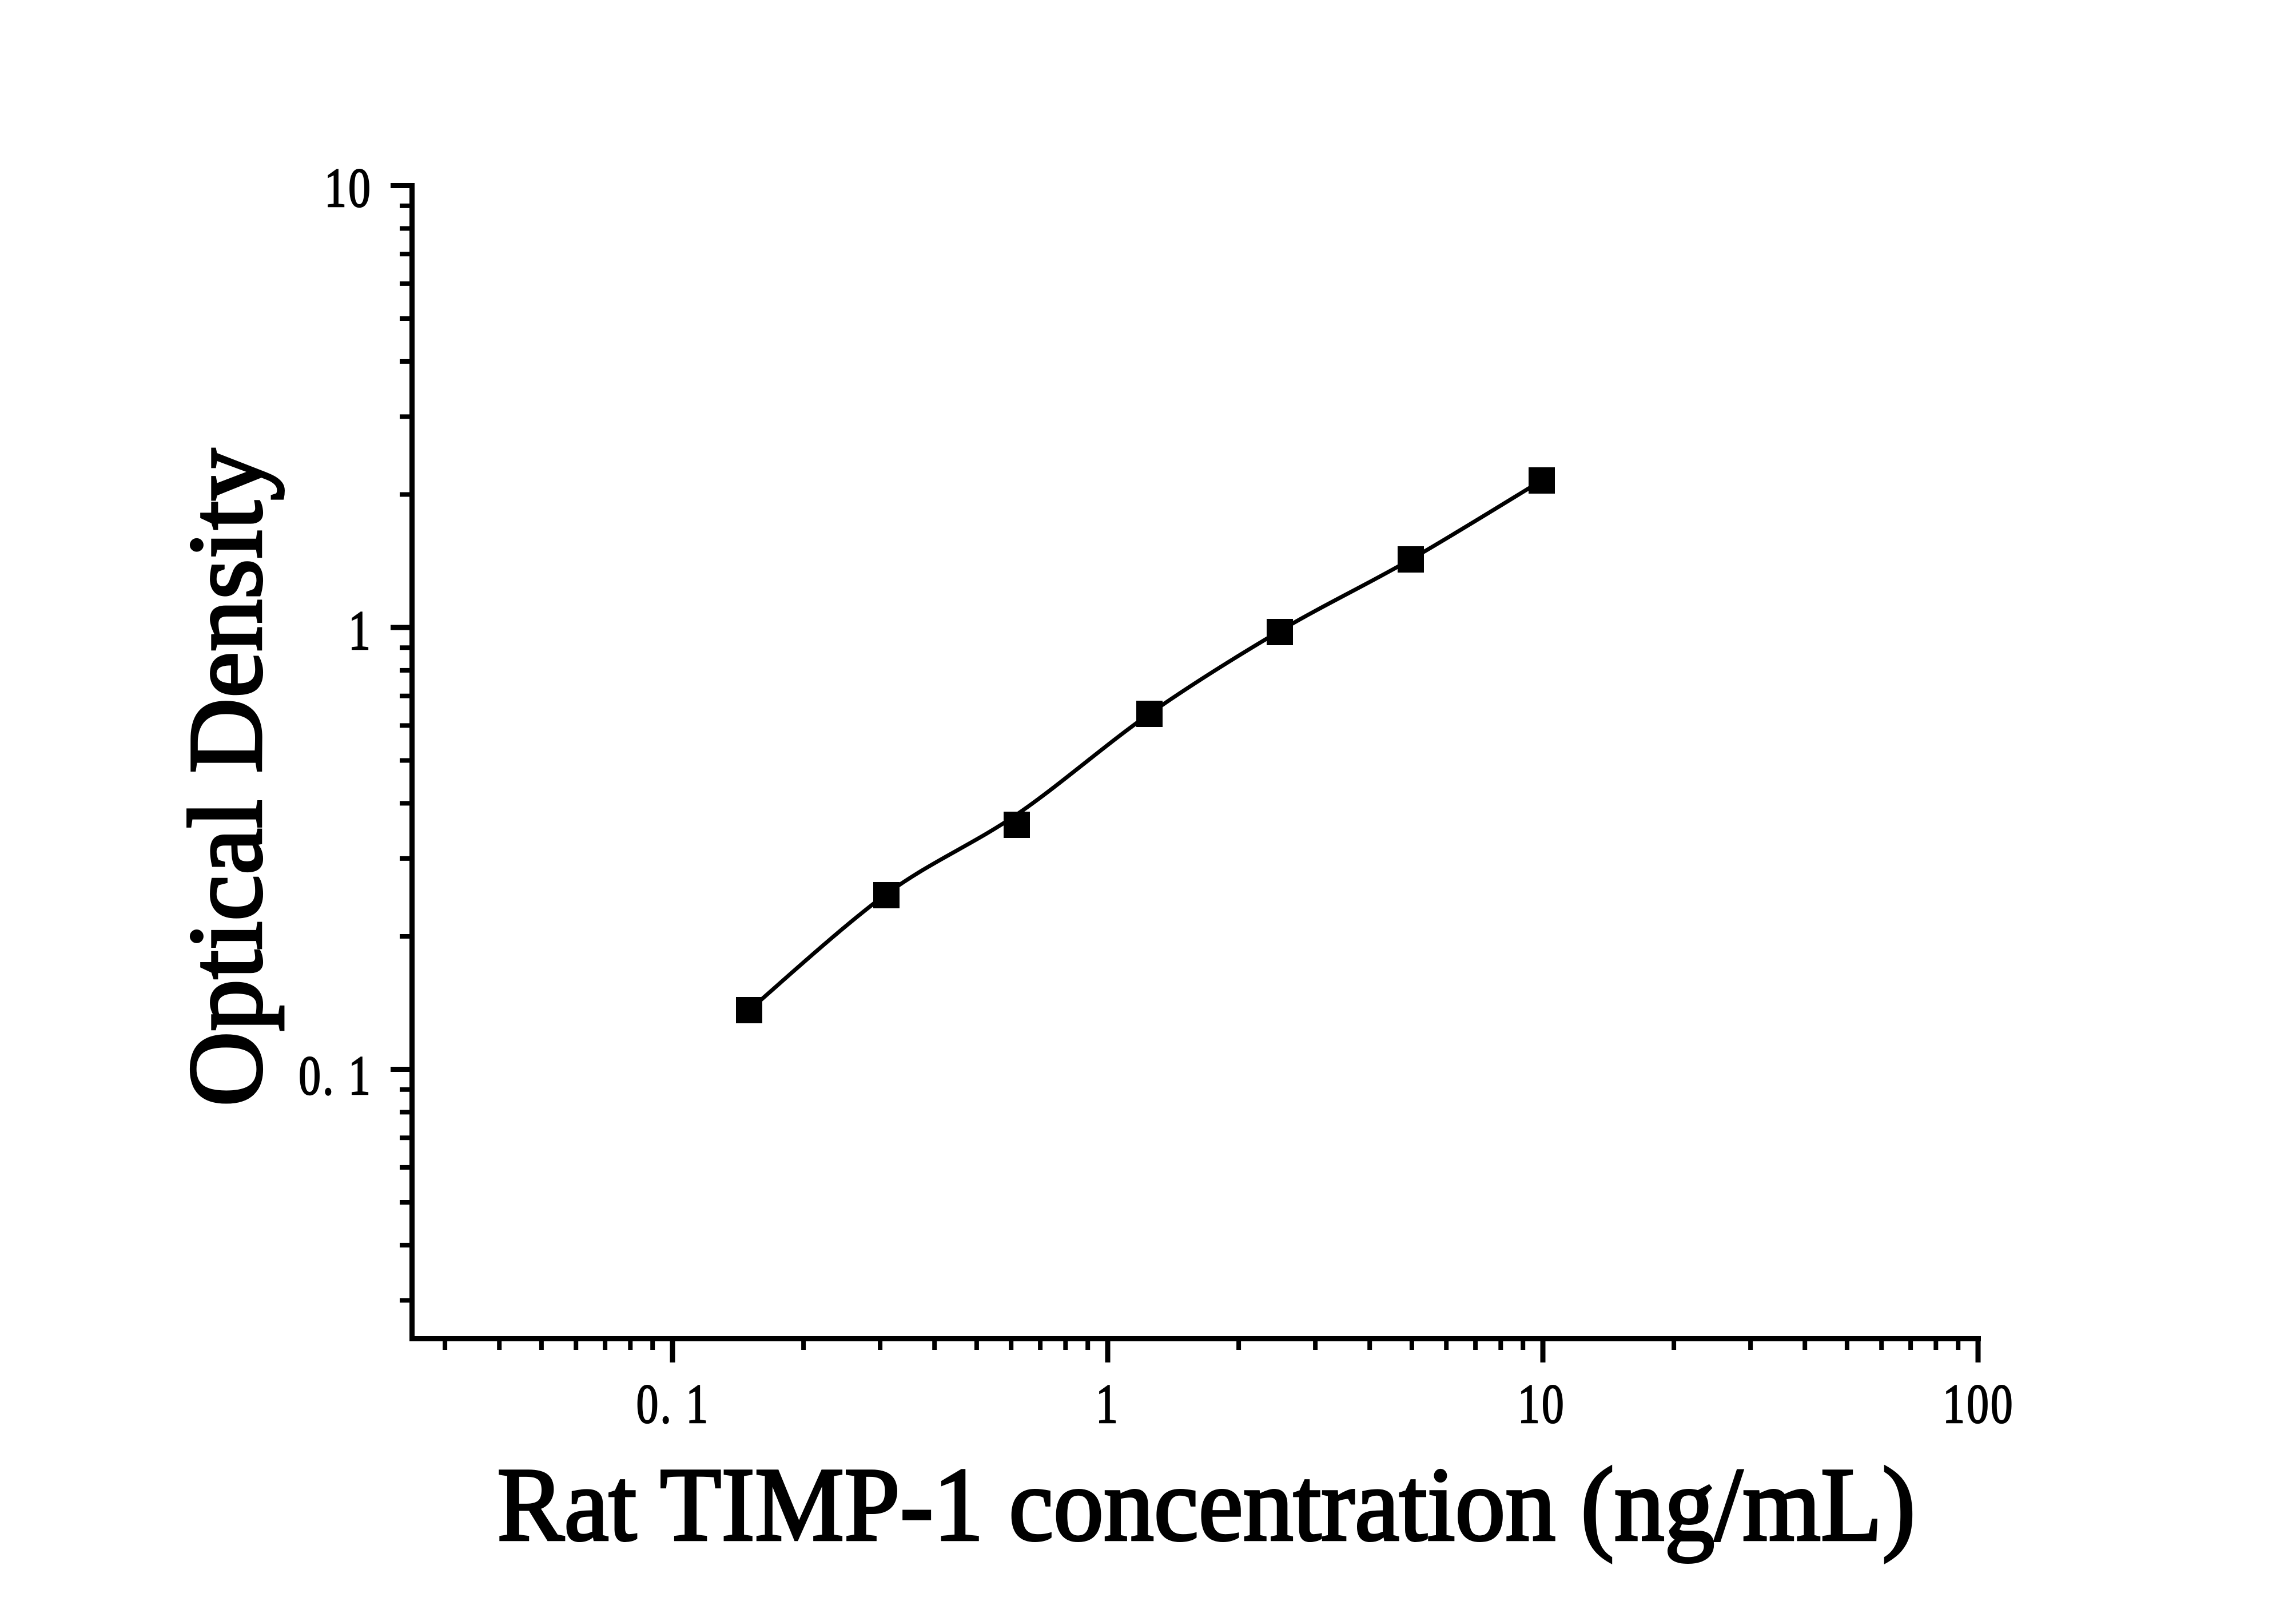  I want to click on svg-text: 100, so click(1979, 1404).